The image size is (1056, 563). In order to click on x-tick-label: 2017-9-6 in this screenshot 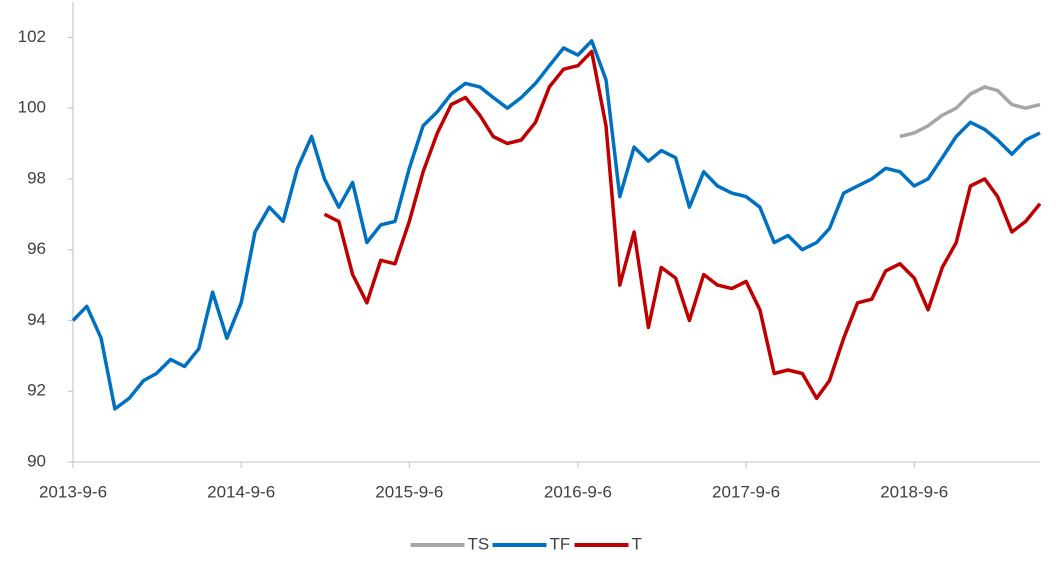, I will do `click(746, 491)`.